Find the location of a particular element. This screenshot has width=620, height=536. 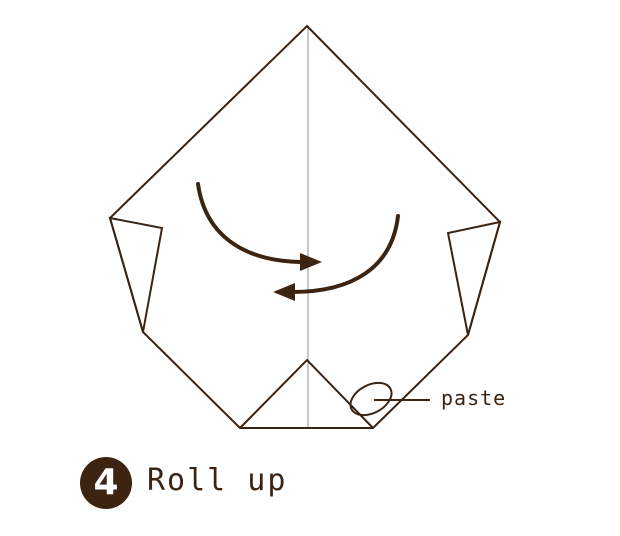

arrowhead-left-icon is located at coordinates (284, 292).